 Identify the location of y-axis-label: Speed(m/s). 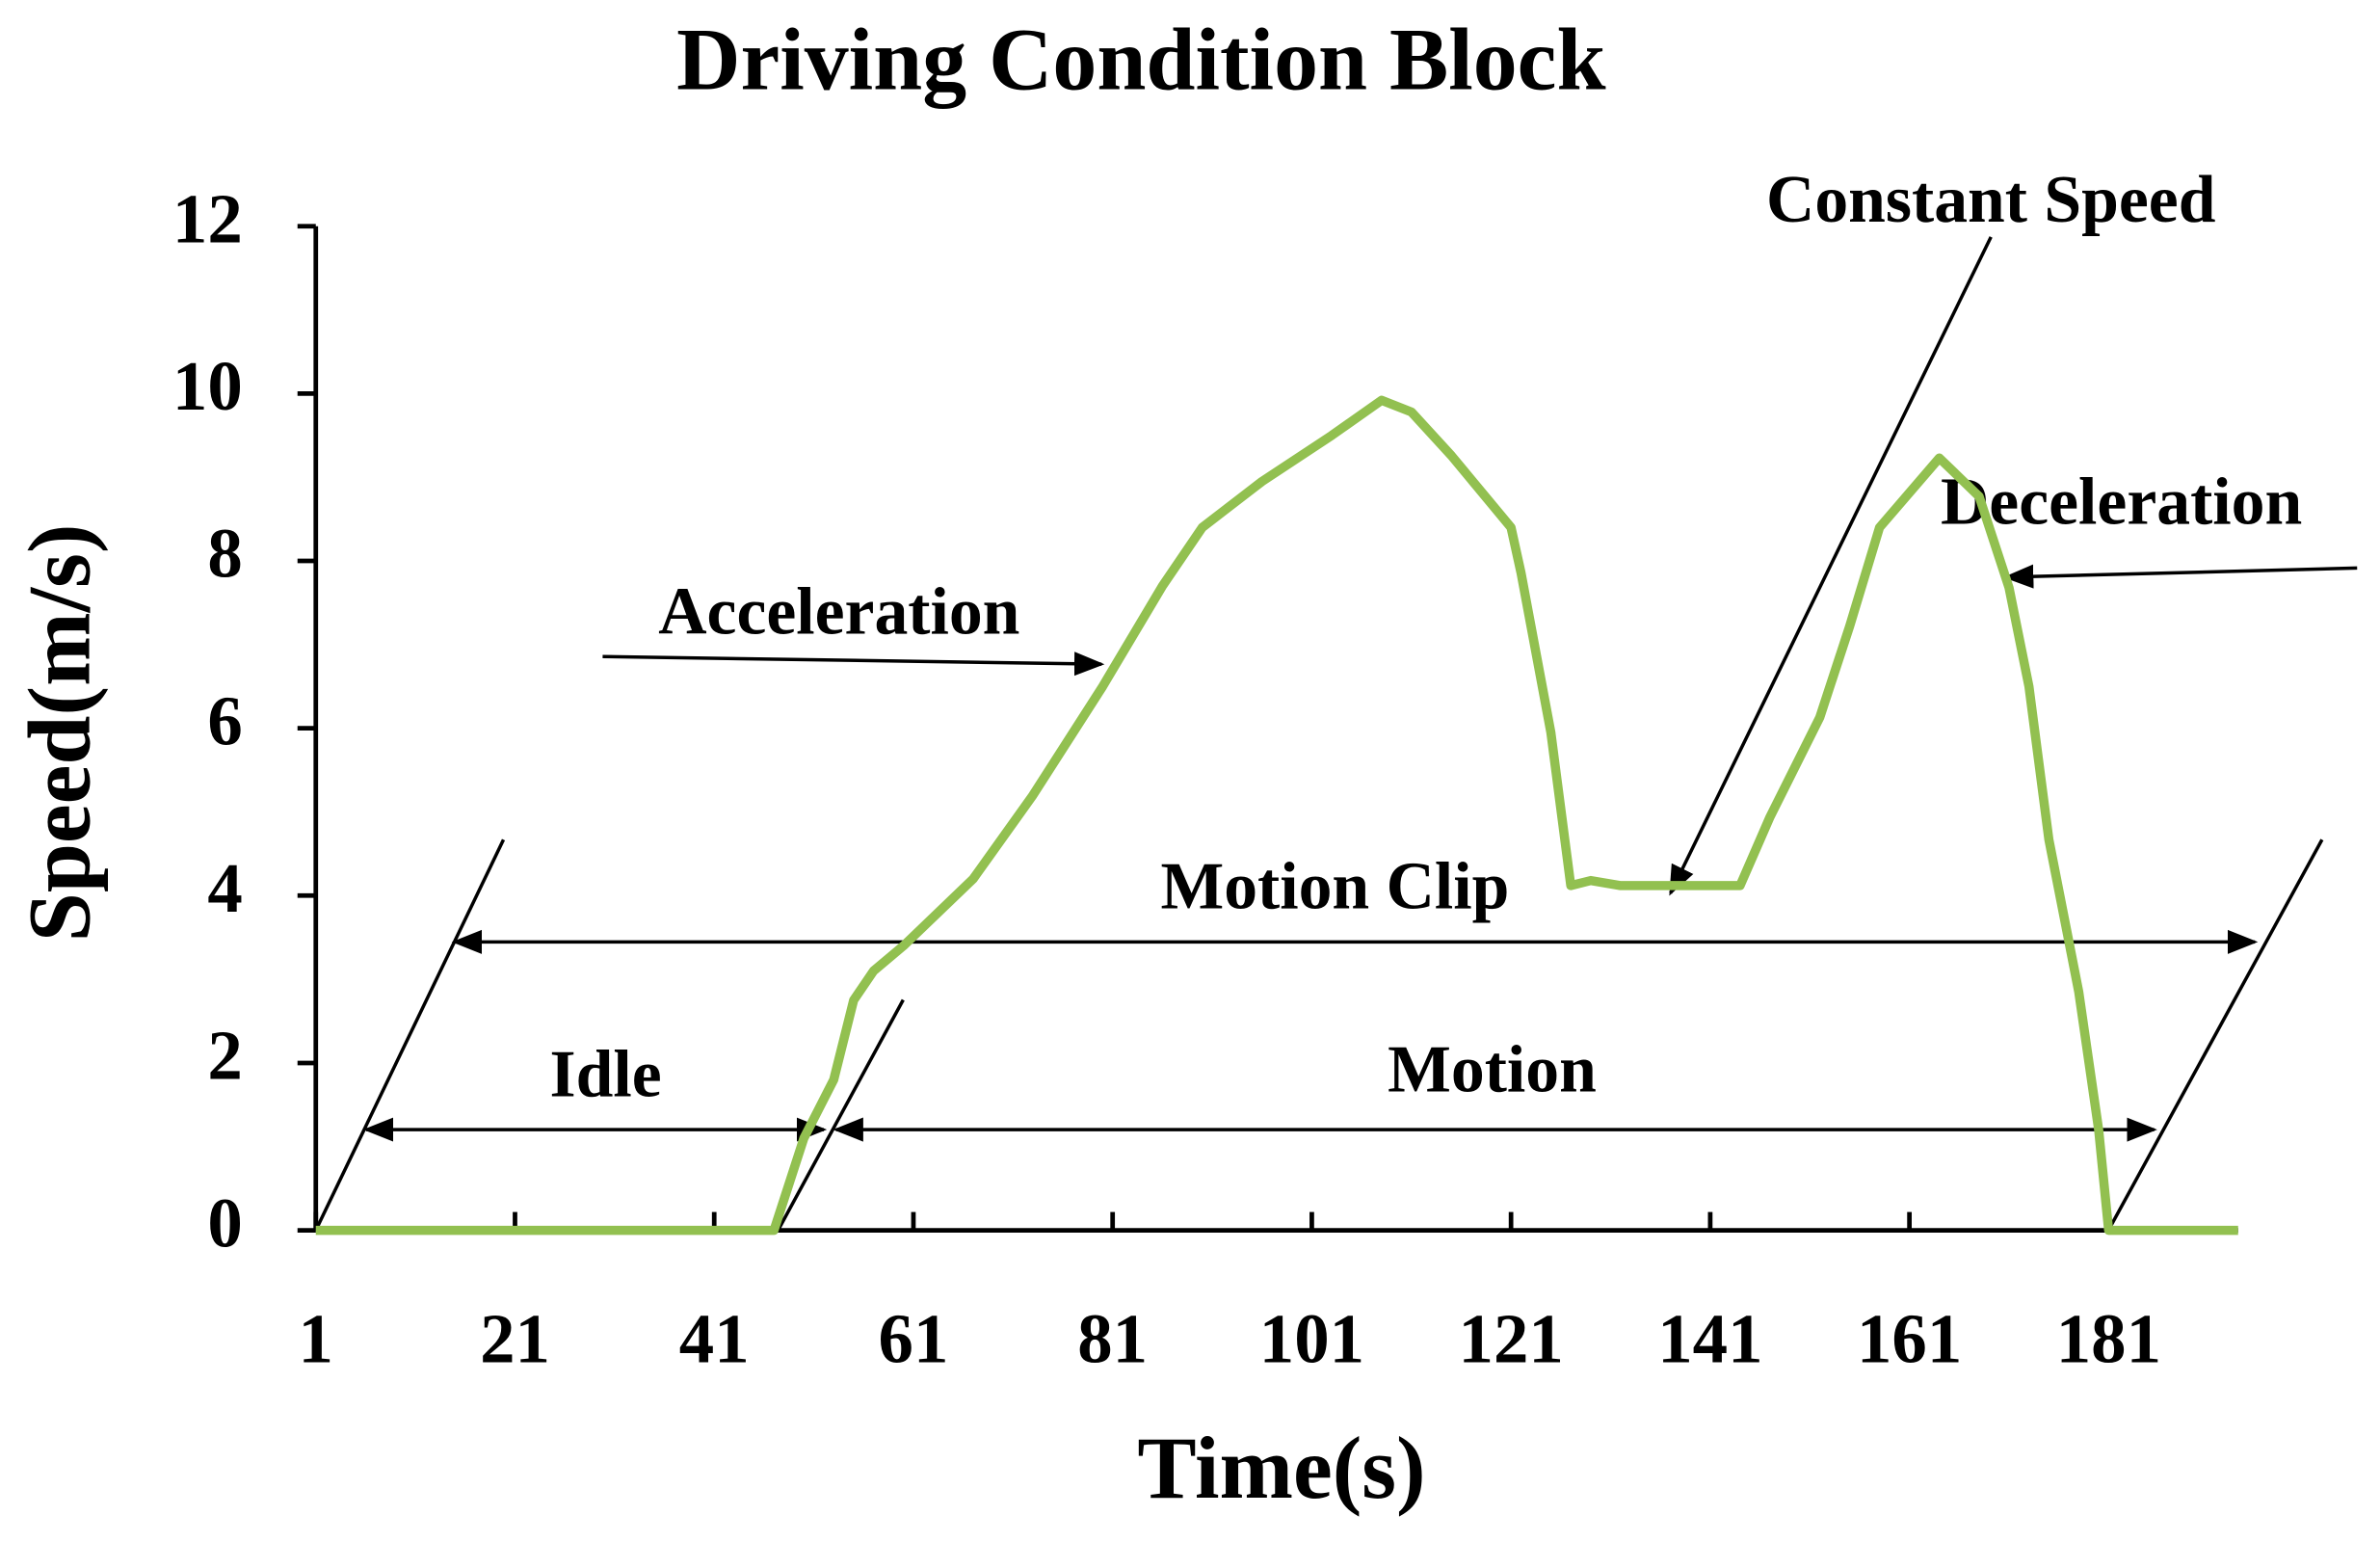
(59, 734).